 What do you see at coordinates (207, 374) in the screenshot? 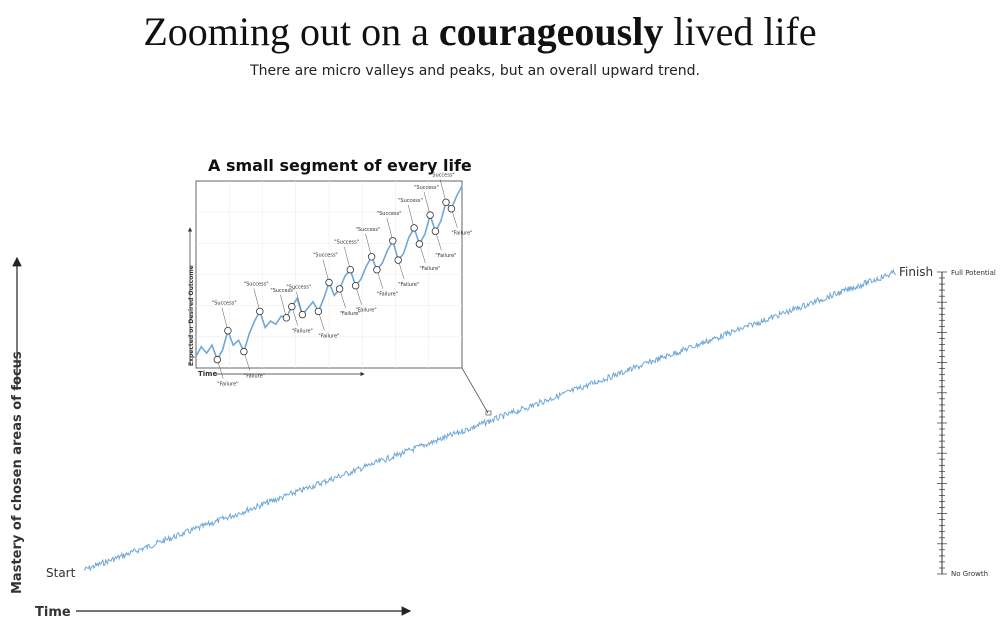
I see `inset-x-label: Time` at bounding box center [207, 374].